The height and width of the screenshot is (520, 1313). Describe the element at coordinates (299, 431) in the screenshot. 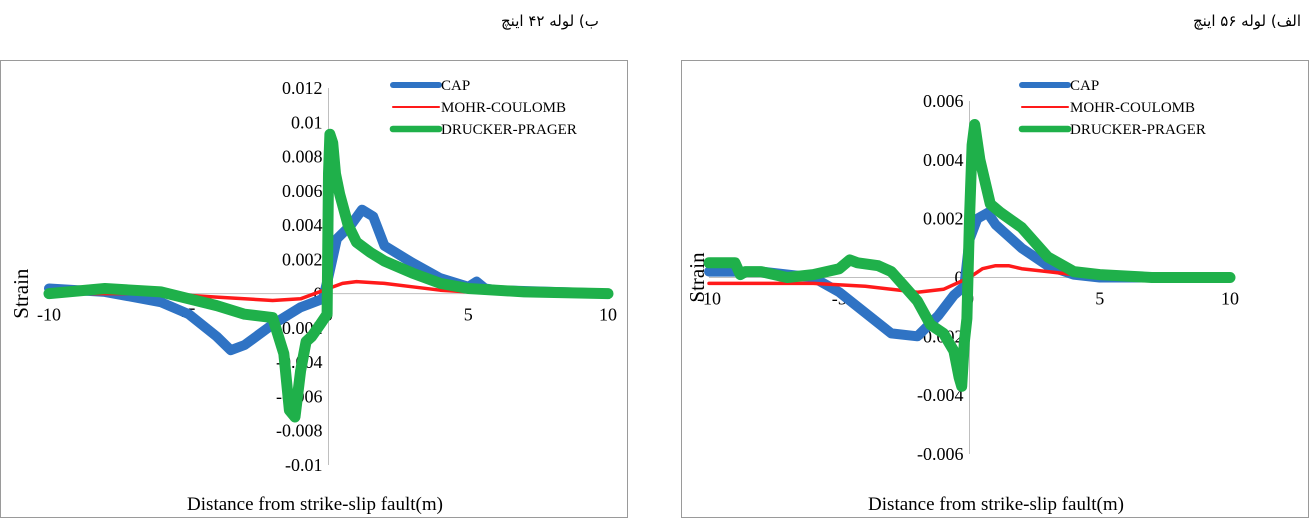

I see `y-tick-label: -0.008` at that location.